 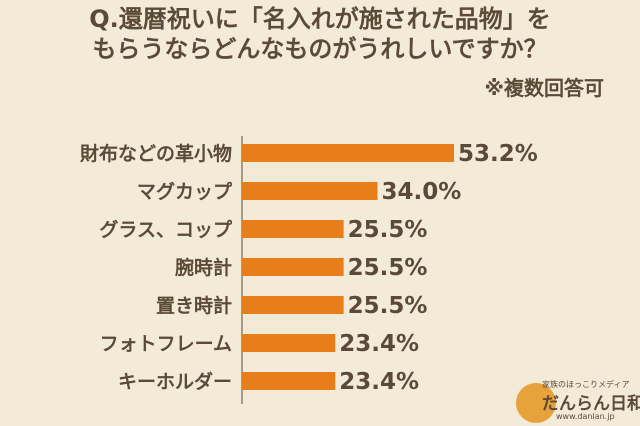 I want to click on category-label: 財布などの革小物, so click(x=156, y=153).